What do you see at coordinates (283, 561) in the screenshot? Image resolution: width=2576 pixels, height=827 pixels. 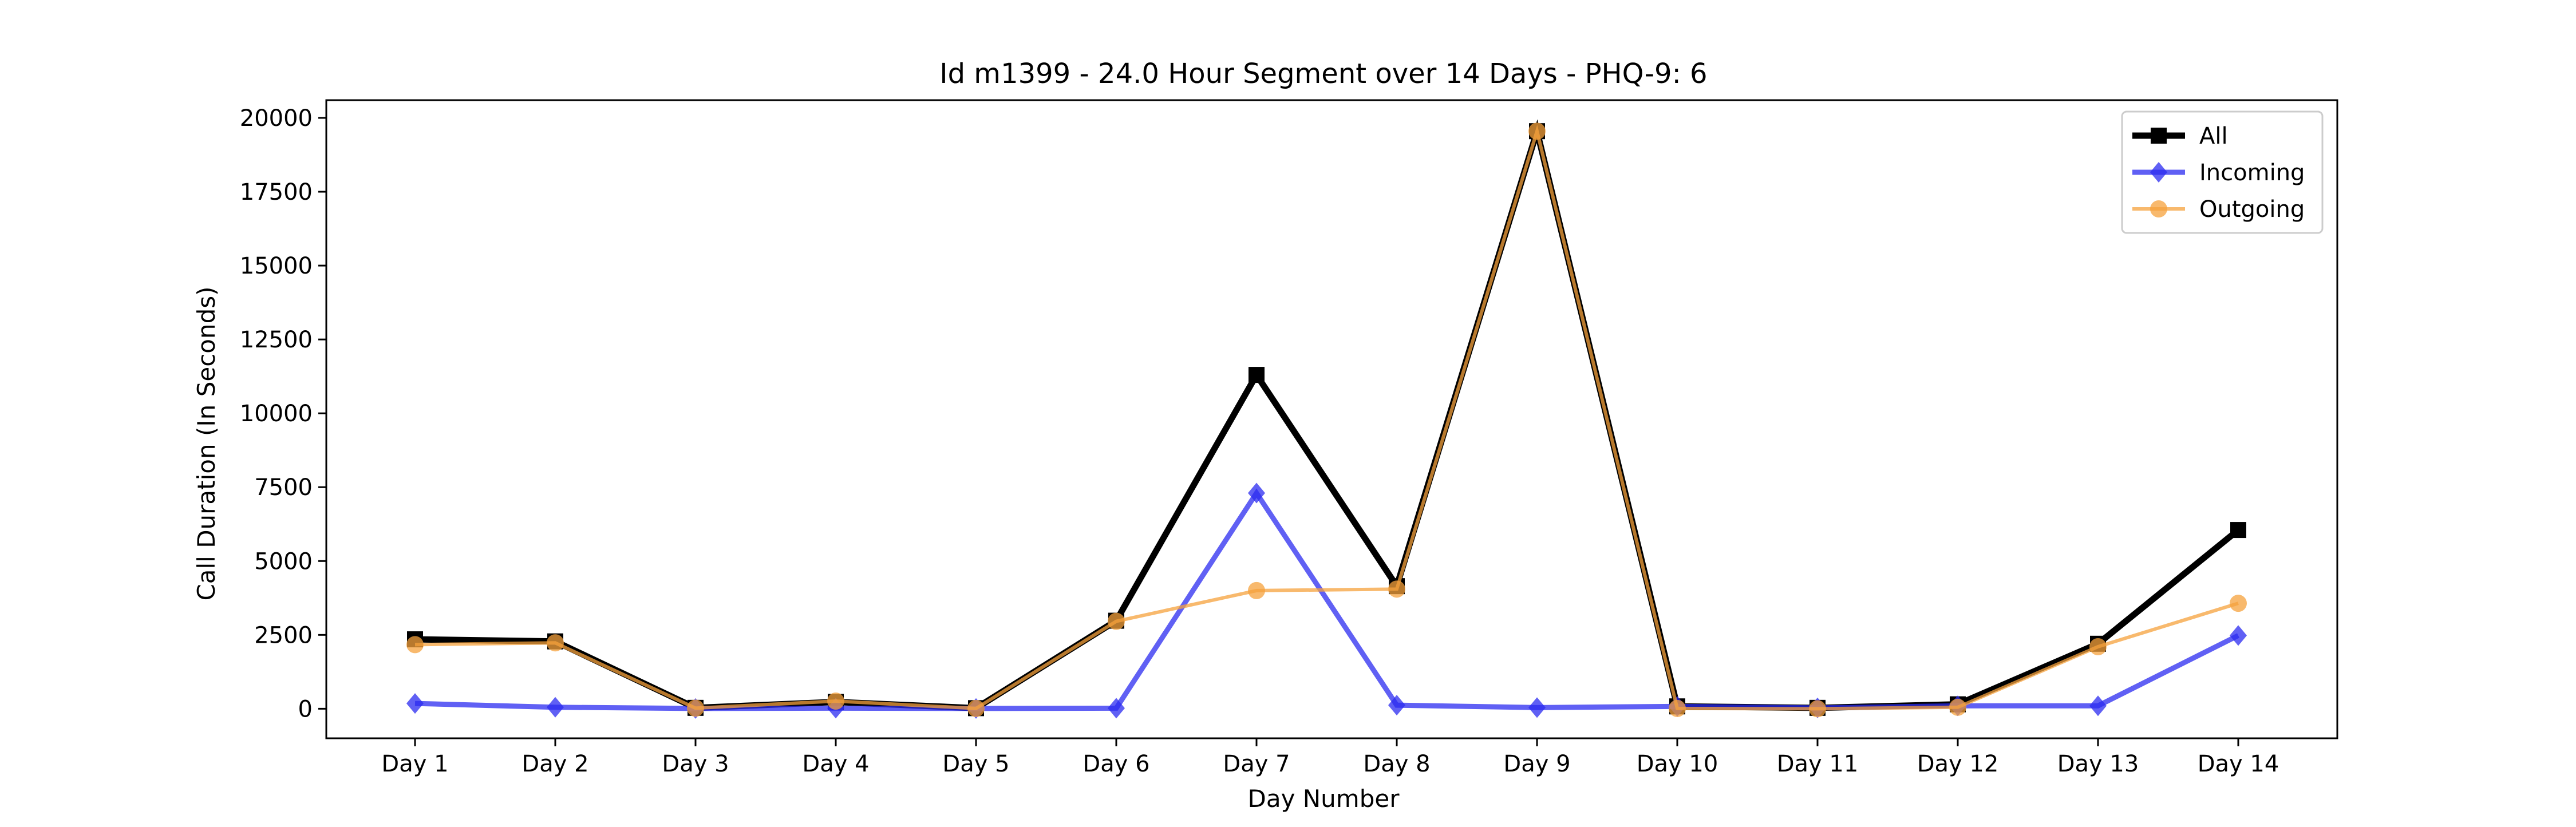 I see `y-tick-label: 5000` at bounding box center [283, 561].